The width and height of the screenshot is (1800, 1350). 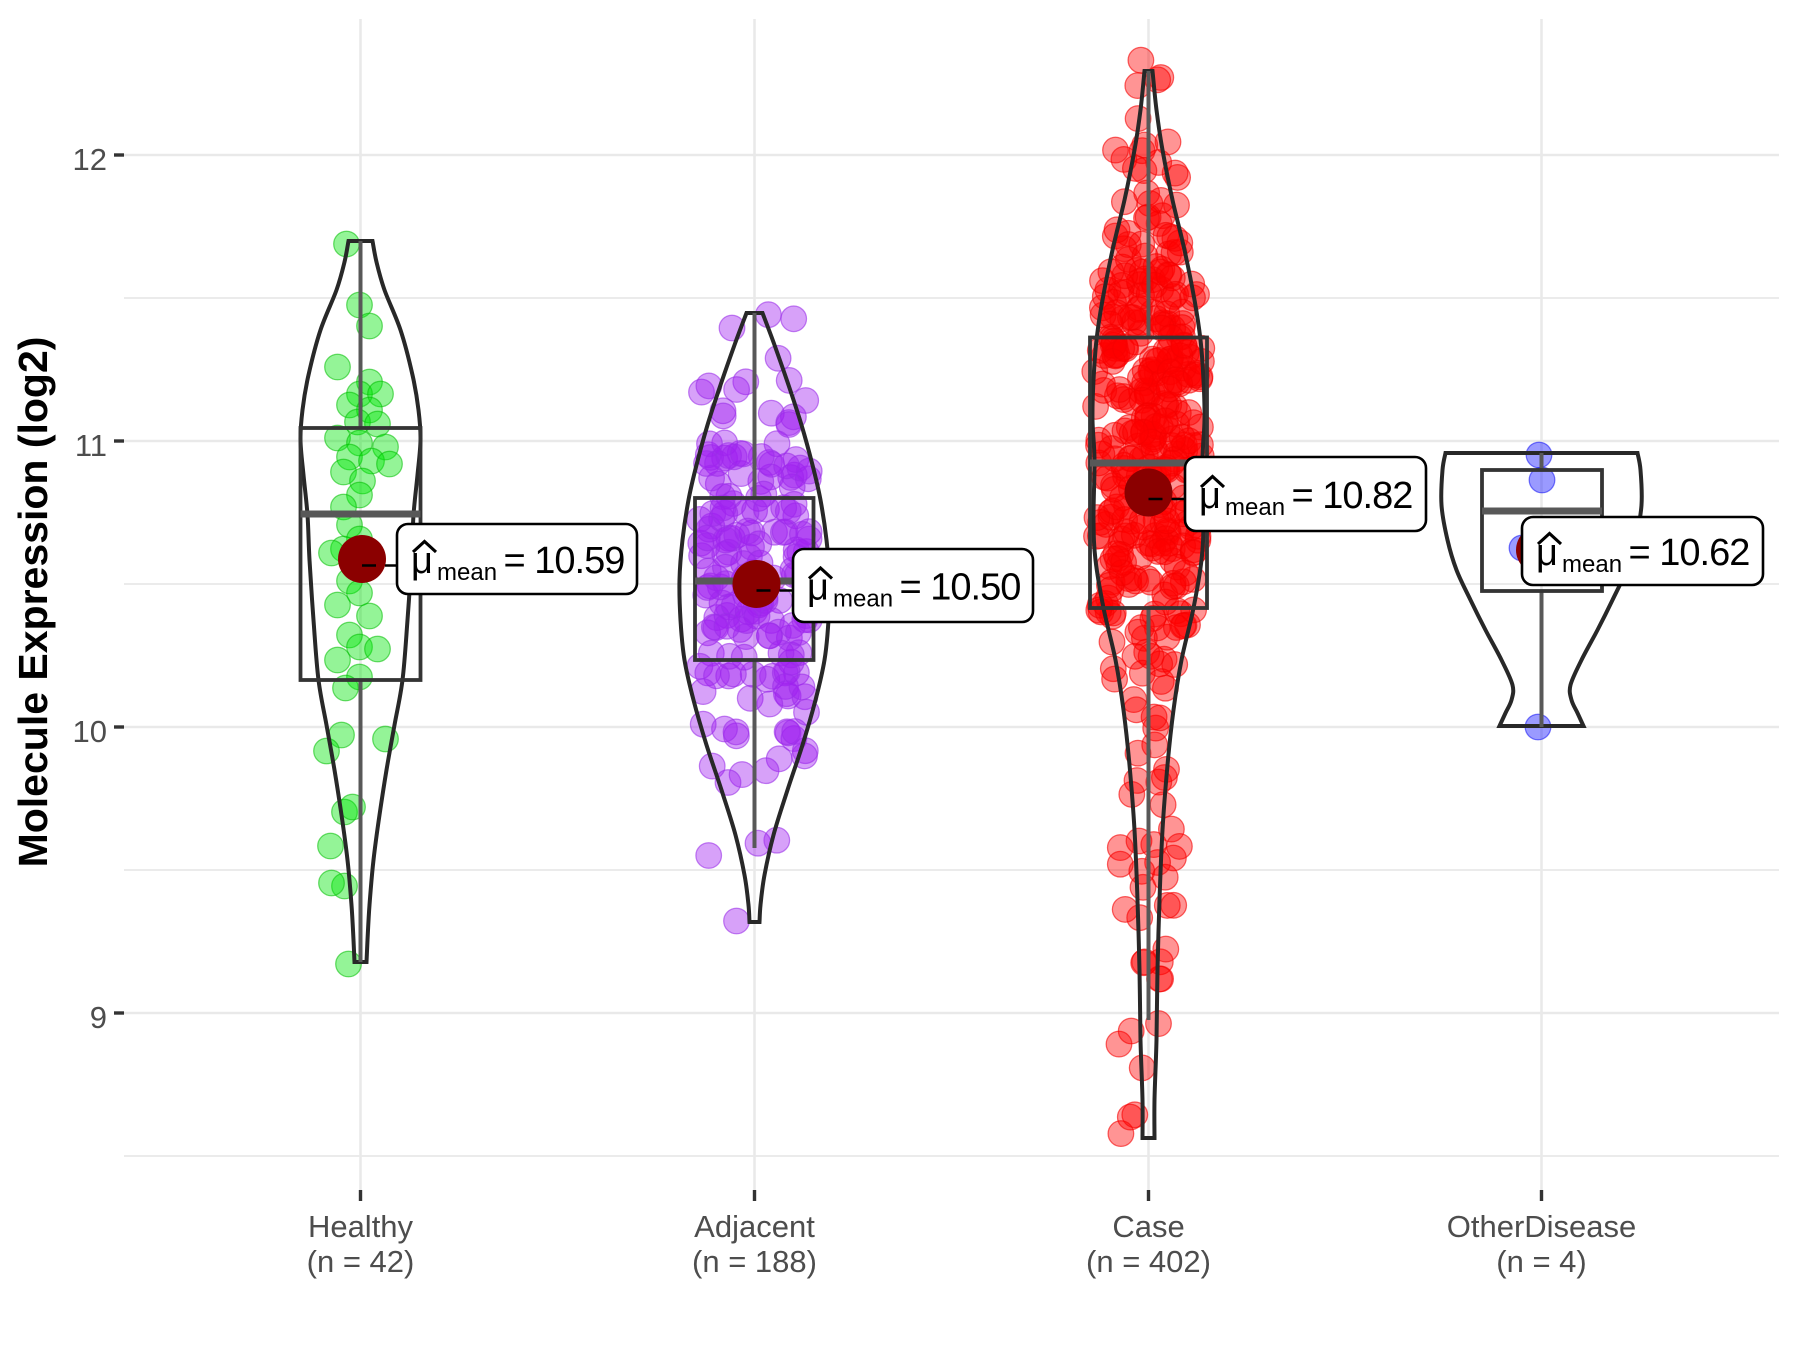 I want to click on svg-text: (n = 4), so click(x=1541, y=1261).